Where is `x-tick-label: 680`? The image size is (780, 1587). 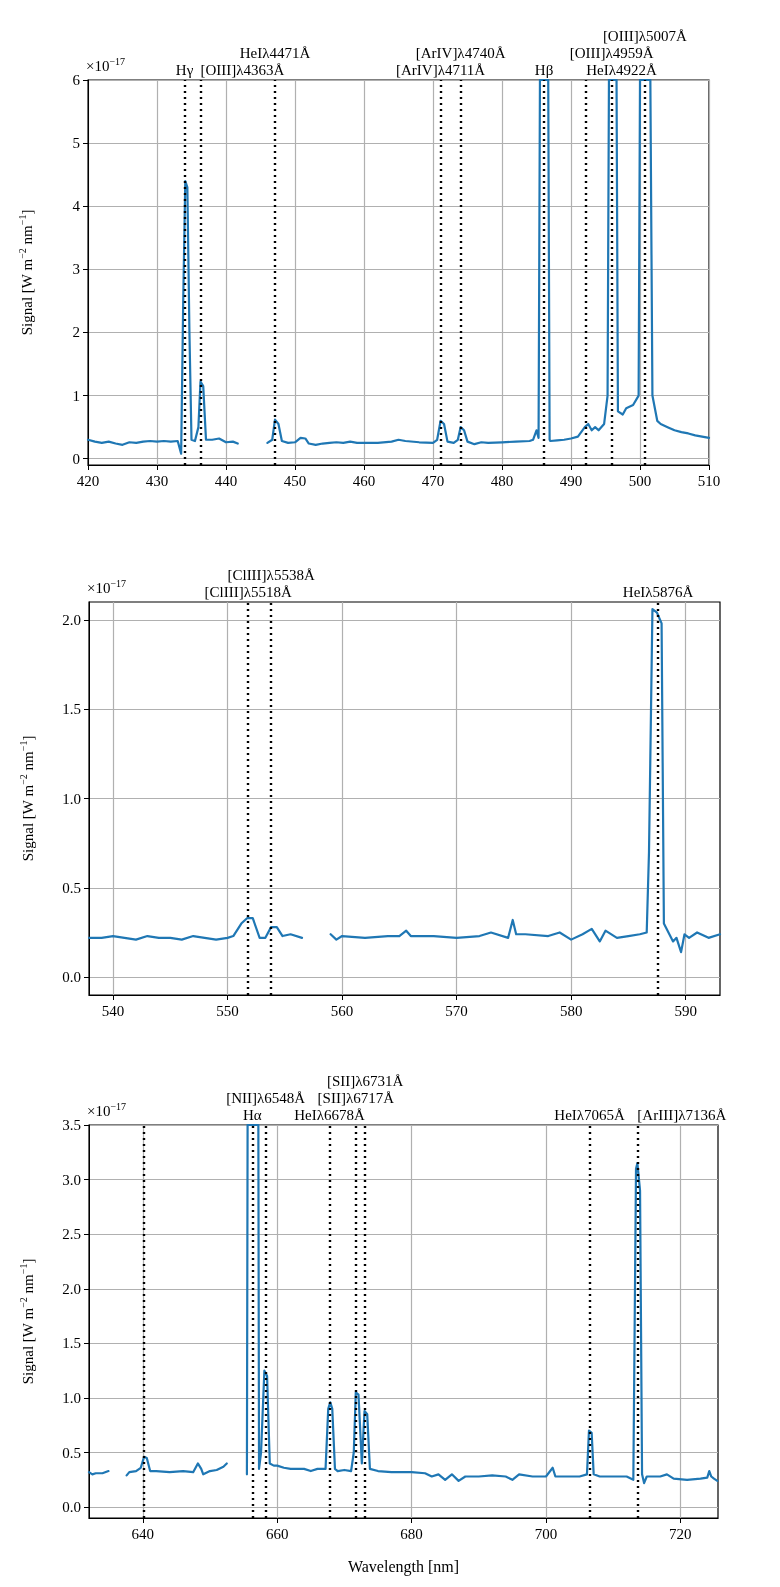 x-tick-label: 680 is located at coordinates (411, 1533).